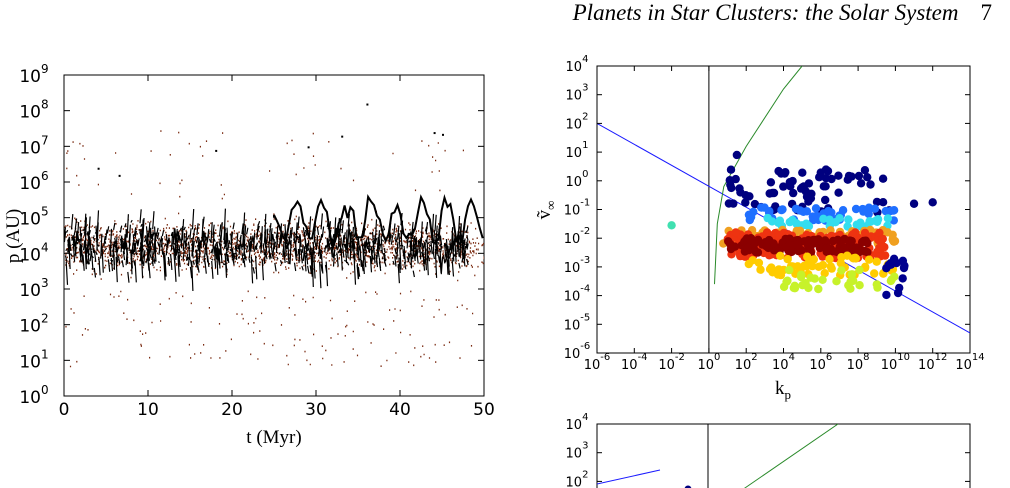 The height and width of the screenshot is (488, 1010). Describe the element at coordinates (986, 12) in the screenshot. I see `page-number: 7` at that location.